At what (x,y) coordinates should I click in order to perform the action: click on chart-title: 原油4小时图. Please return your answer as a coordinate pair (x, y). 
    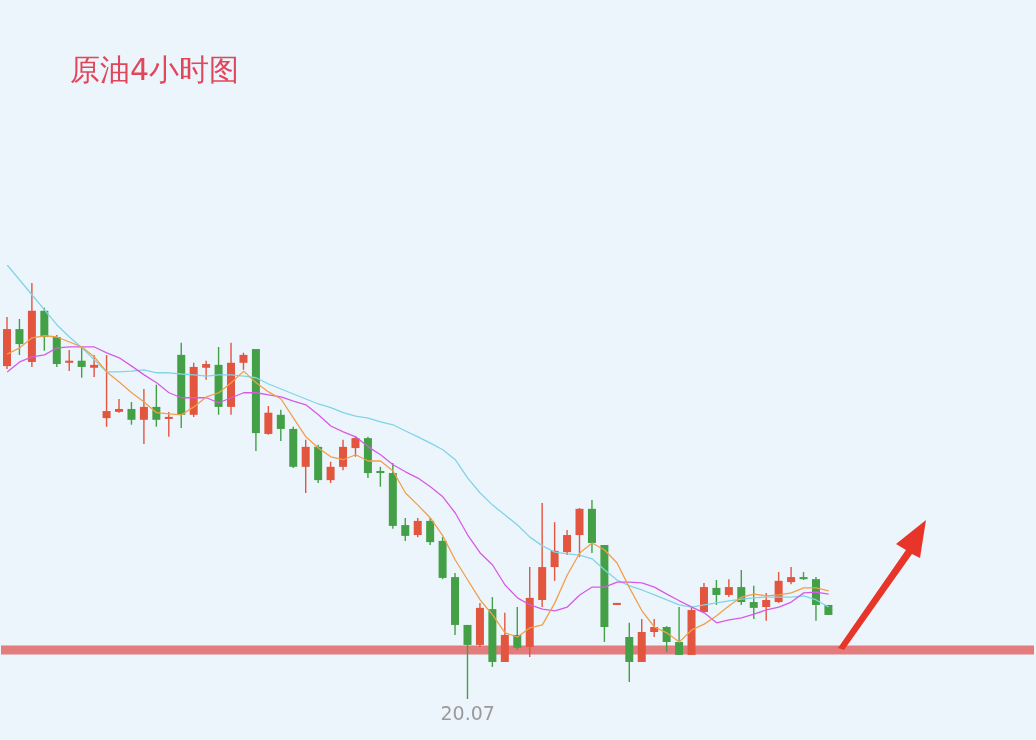
    Looking at the image, I should click on (155, 70).